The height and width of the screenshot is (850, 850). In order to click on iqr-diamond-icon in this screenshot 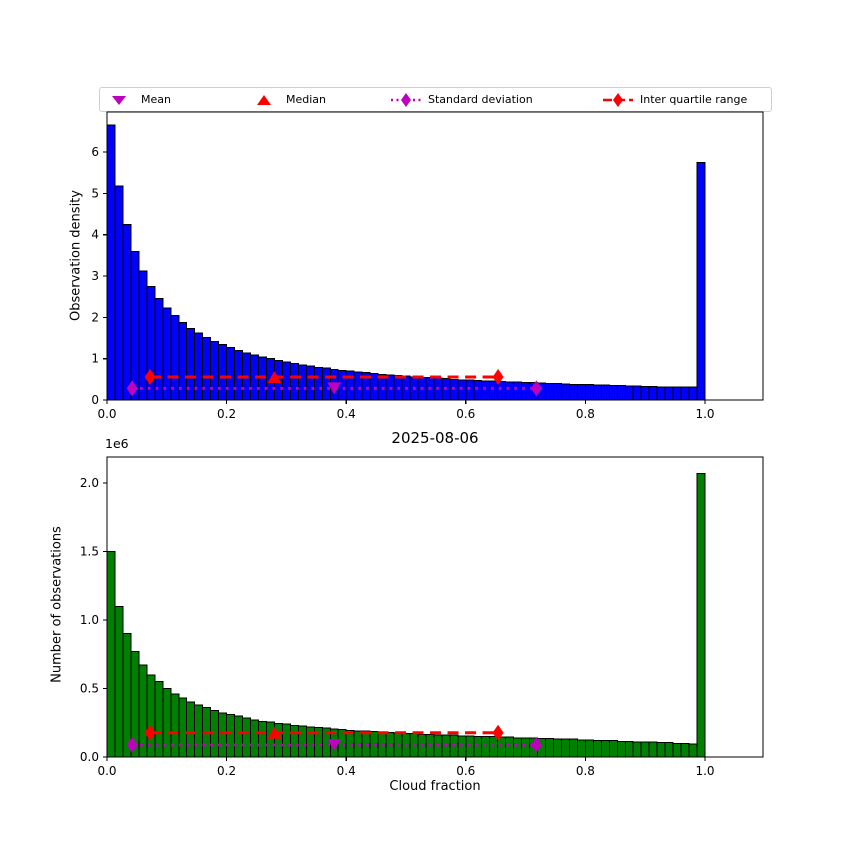, I will do `click(618, 99)`.